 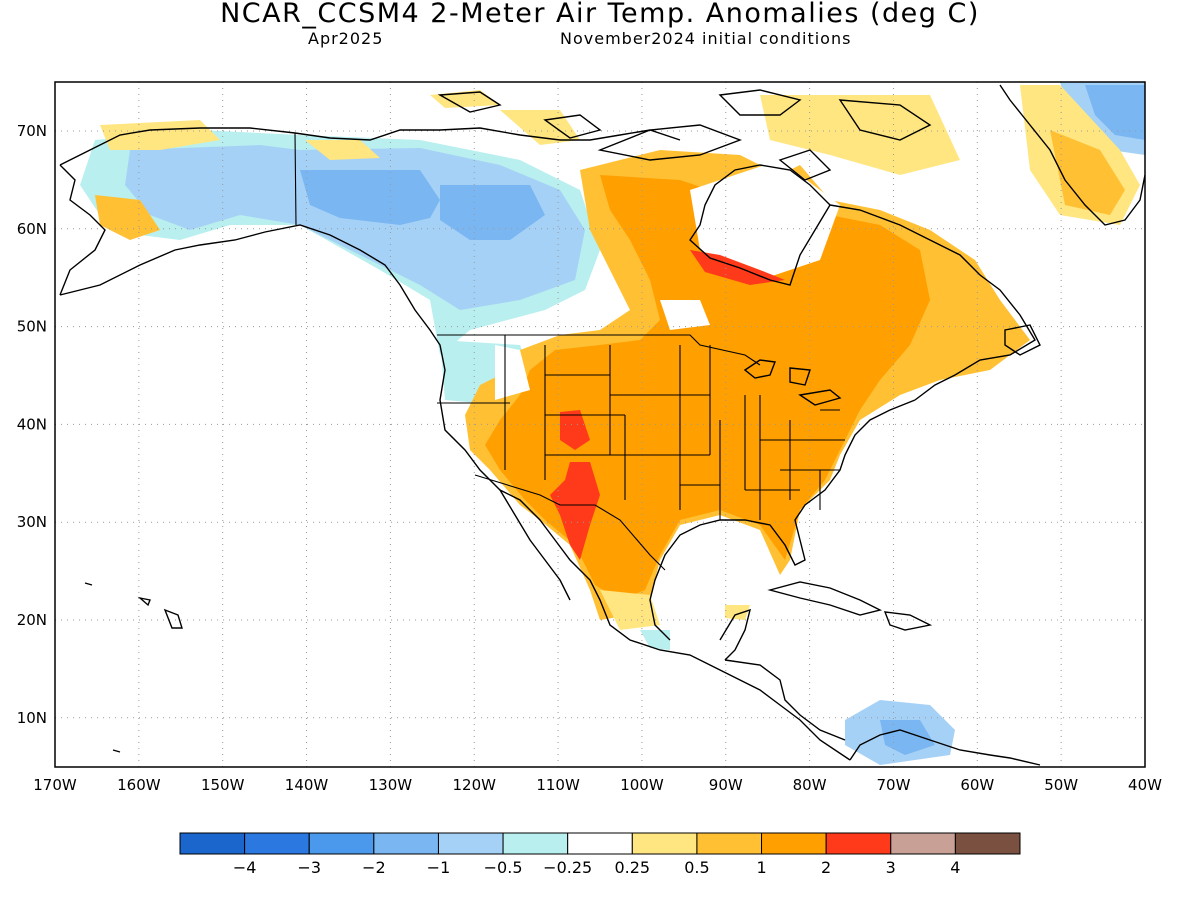 I want to click on latitude-label: 60N, so click(x=32, y=229).